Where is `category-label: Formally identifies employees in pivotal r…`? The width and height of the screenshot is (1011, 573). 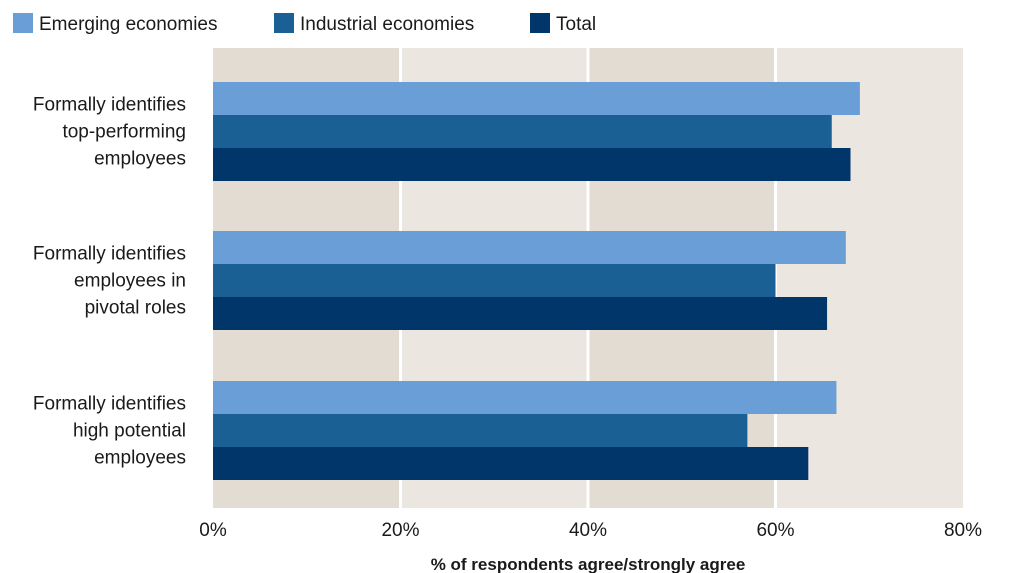
category-label: Formally identifies employees in pivotal r… is located at coordinates (109, 281).